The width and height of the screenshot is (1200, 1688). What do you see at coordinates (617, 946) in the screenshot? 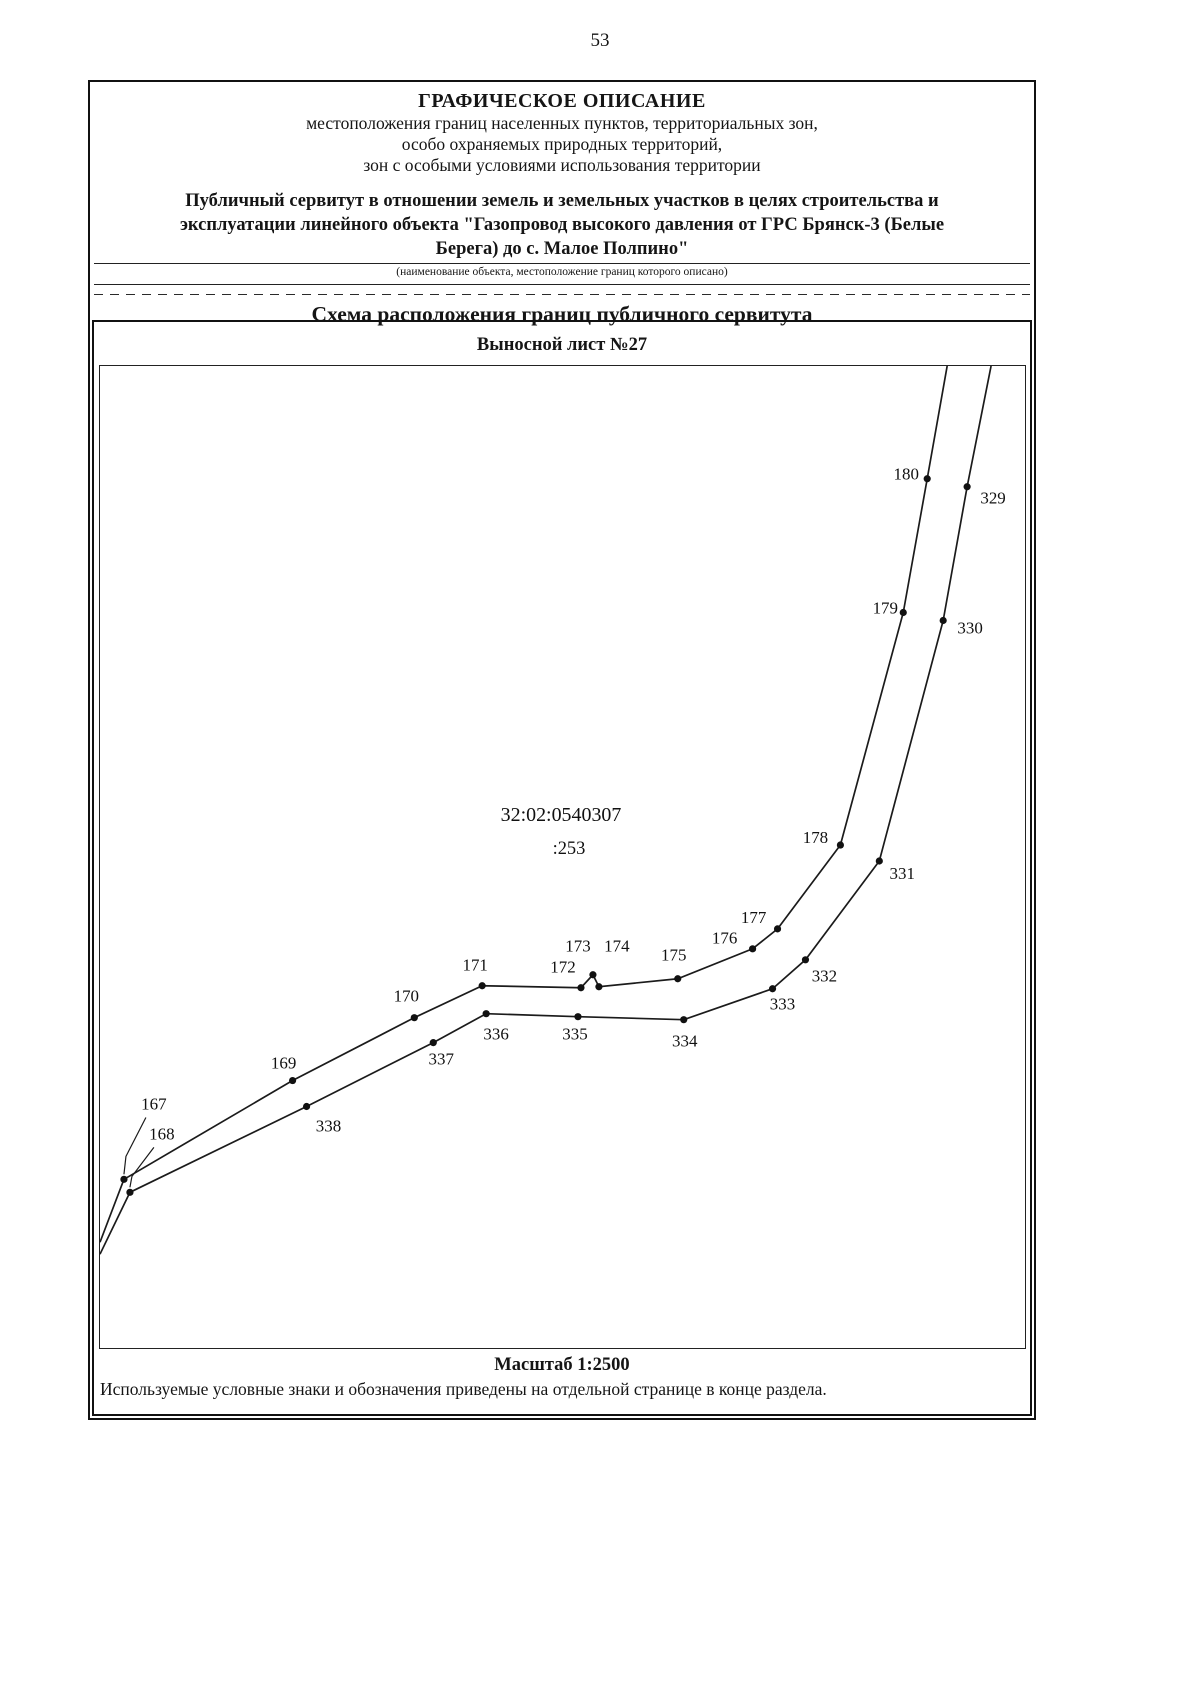
I see `point-label-174: 174` at bounding box center [617, 946].